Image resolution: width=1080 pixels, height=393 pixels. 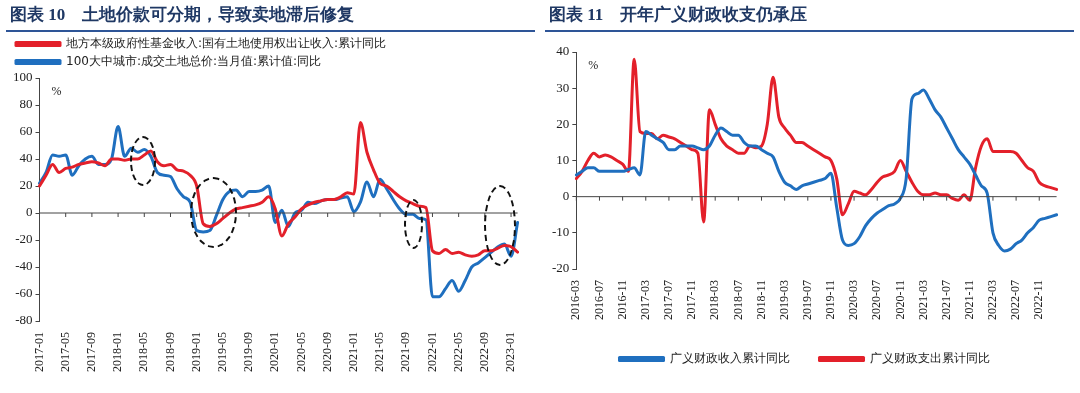 What do you see at coordinates (248, 352) in the screenshot?
I see `x-tick-label: 2019-09` at bounding box center [248, 352].